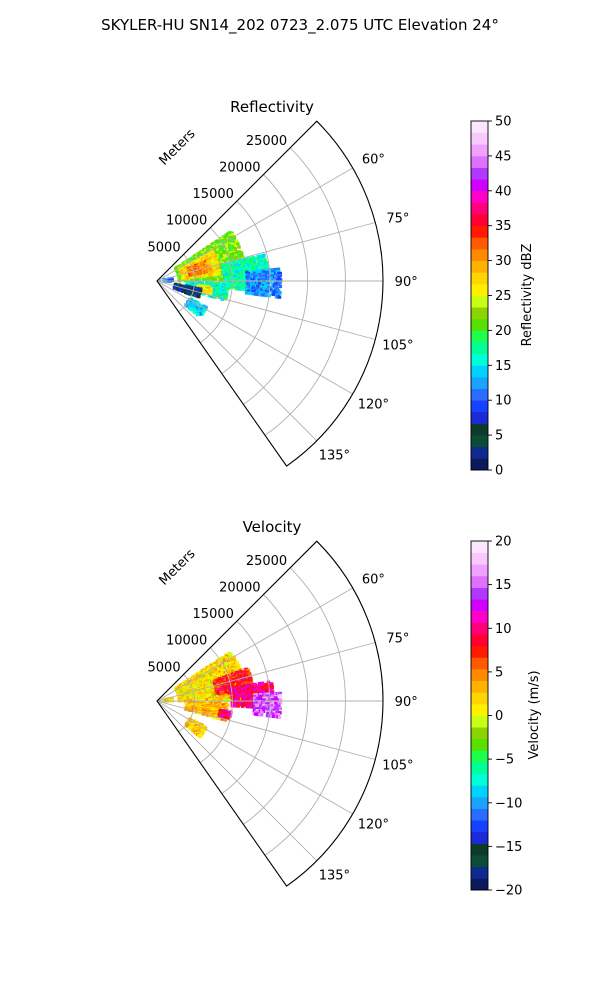 The height and width of the screenshot is (1000, 600). I want to click on r-tick-label: 10000, so click(186, 221).